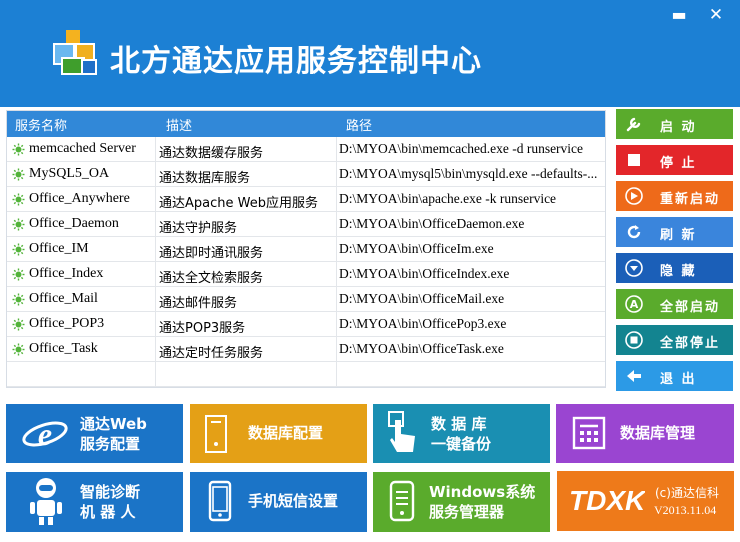 The image size is (740, 542). I want to click on sms-settings-tile: 手机短信设置, so click(278, 502).